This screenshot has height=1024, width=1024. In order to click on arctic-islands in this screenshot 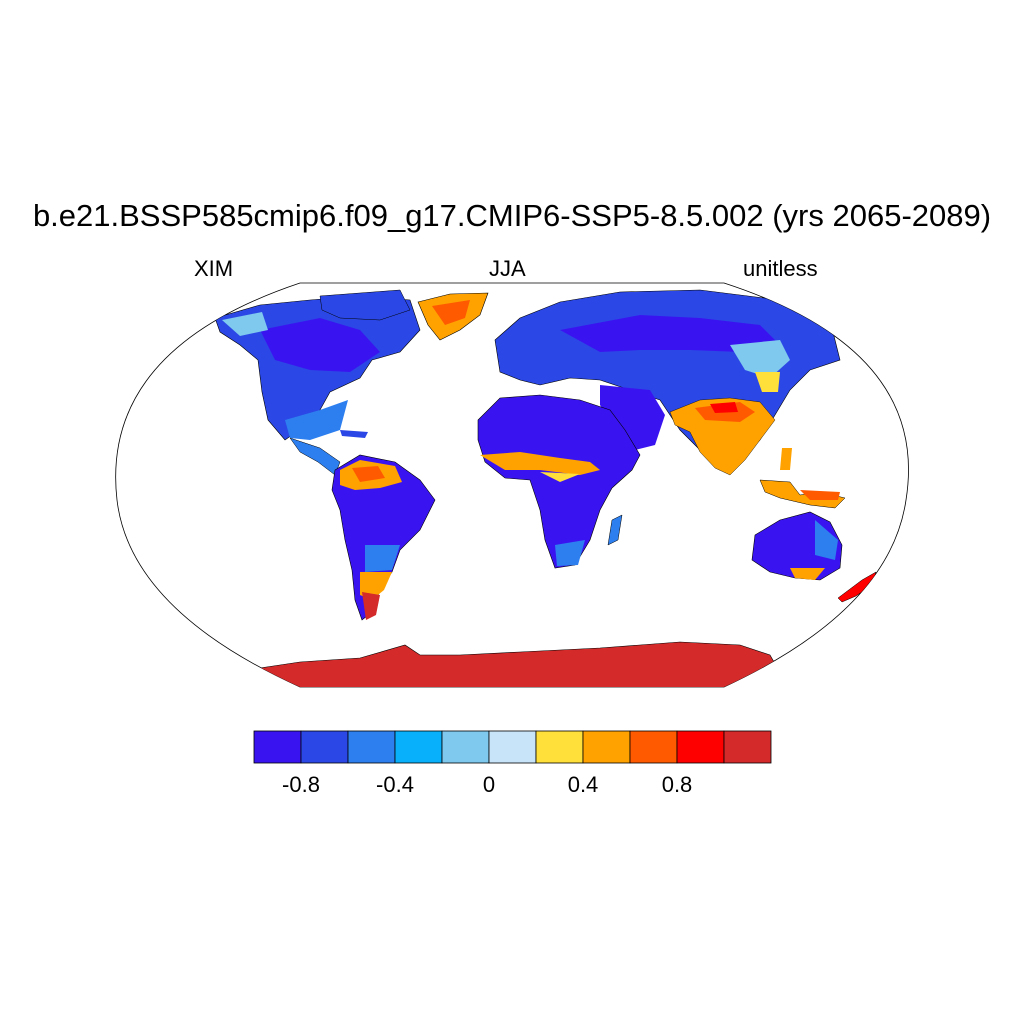, I will do `click(365, 305)`.